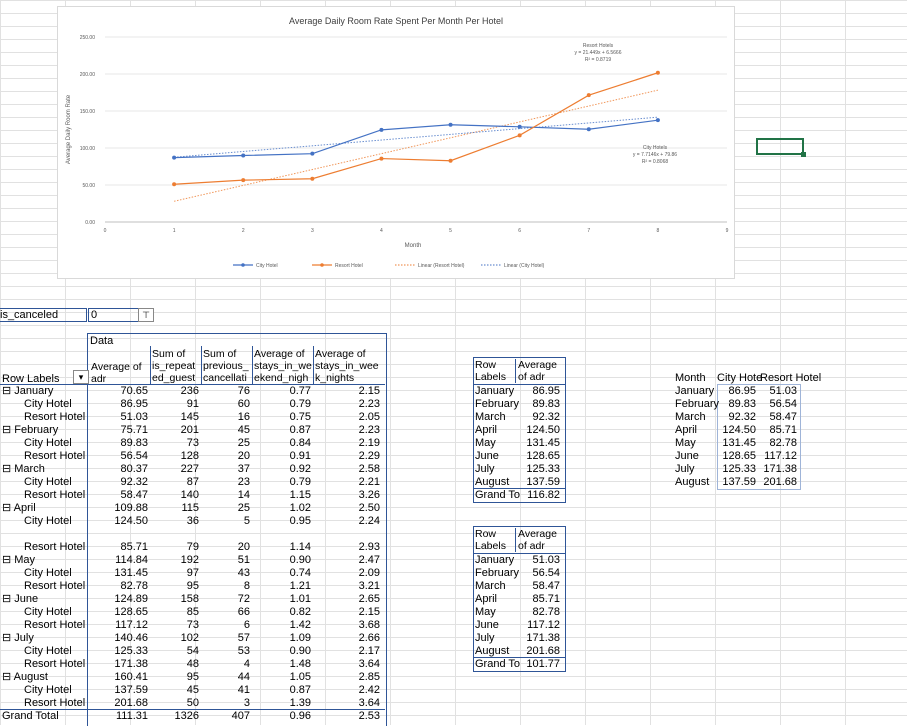 The width and height of the screenshot is (907, 726). What do you see at coordinates (381, 231) in the screenshot?
I see `x-tick-label: 4` at bounding box center [381, 231].